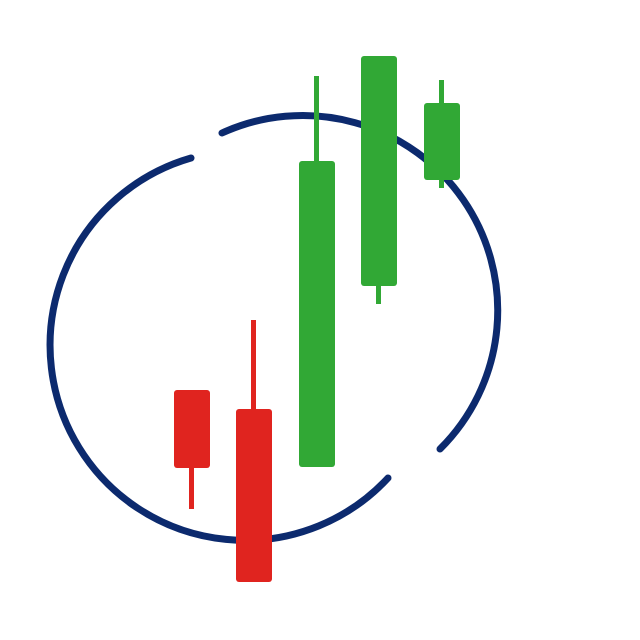  What do you see at coordinates (379, 171) in the screenshot?
I see `candle-4-body` at bounding box center [379, 171].